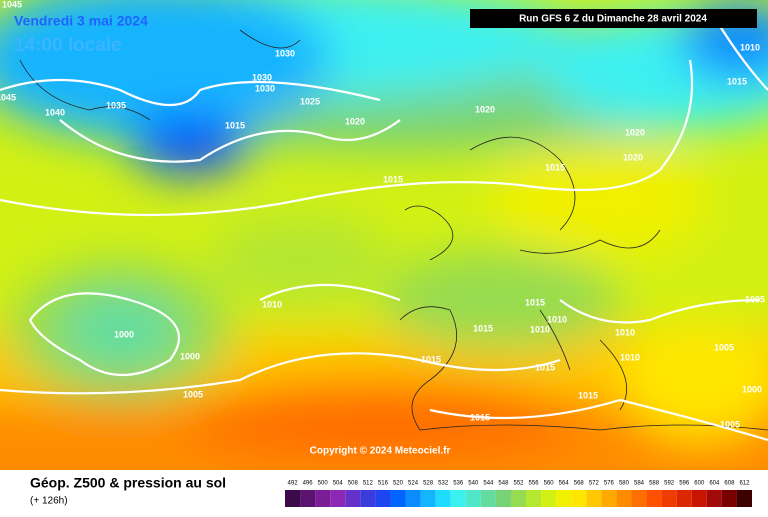  Describe the element at coordinates (729, 484) in the screenshot. I see `colorbar-label: 608` at that location.